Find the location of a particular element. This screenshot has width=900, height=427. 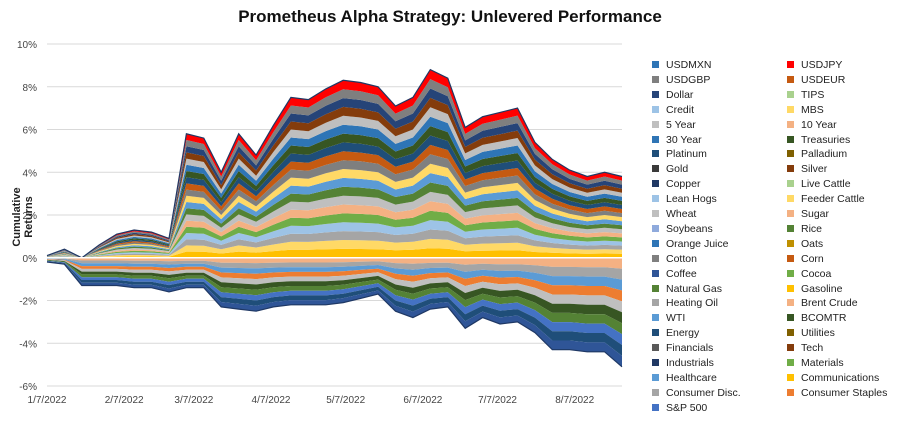

x-tick-label: 3/7/2022 is located at coordinates (193, 400).